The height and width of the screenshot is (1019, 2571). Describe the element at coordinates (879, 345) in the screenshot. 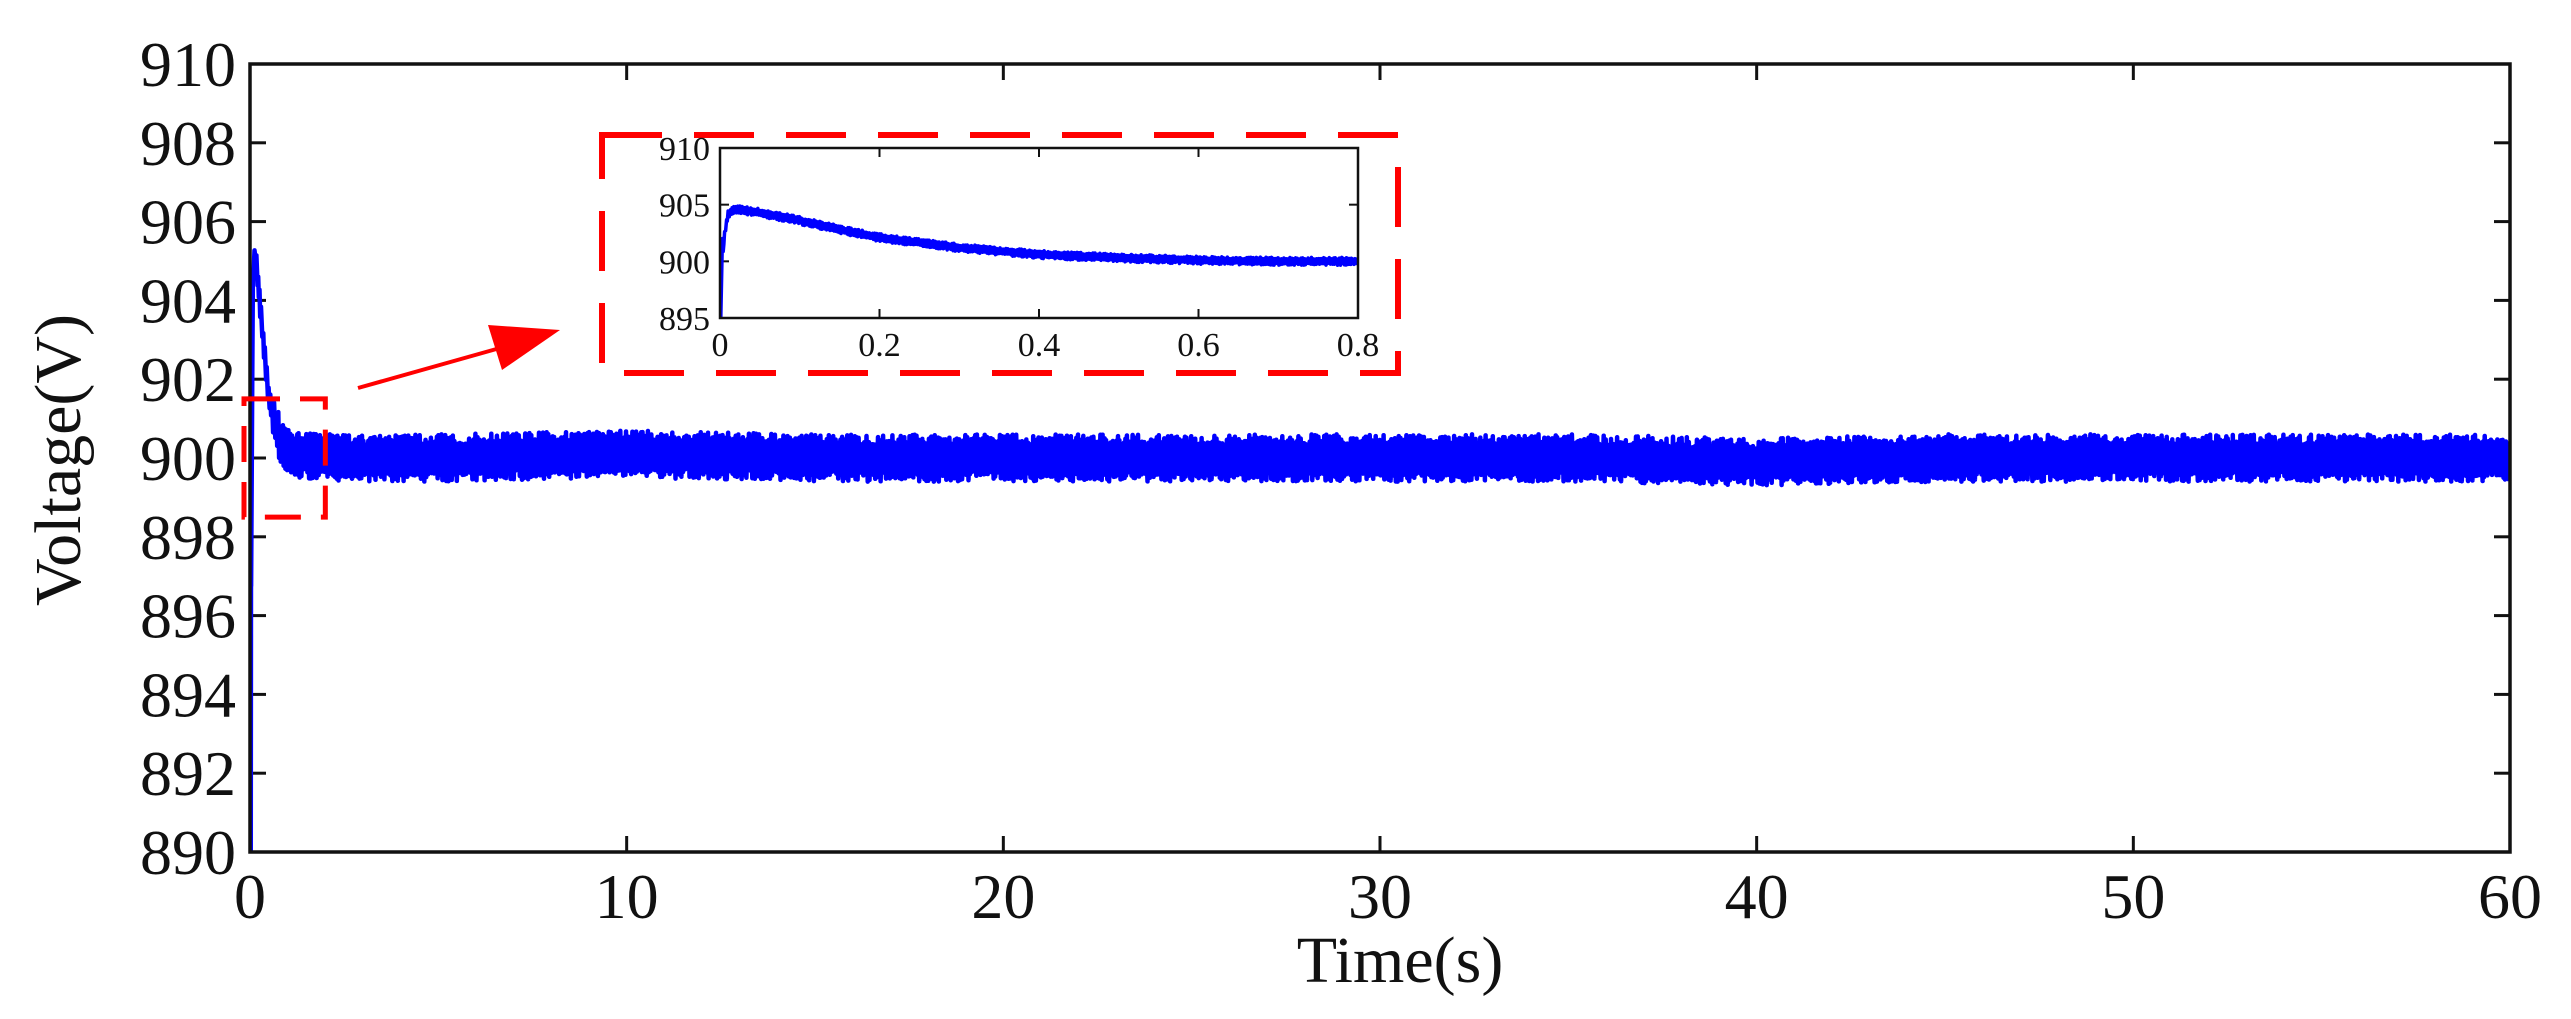

I see `inset-x-tick-label: 0.2` at that location.